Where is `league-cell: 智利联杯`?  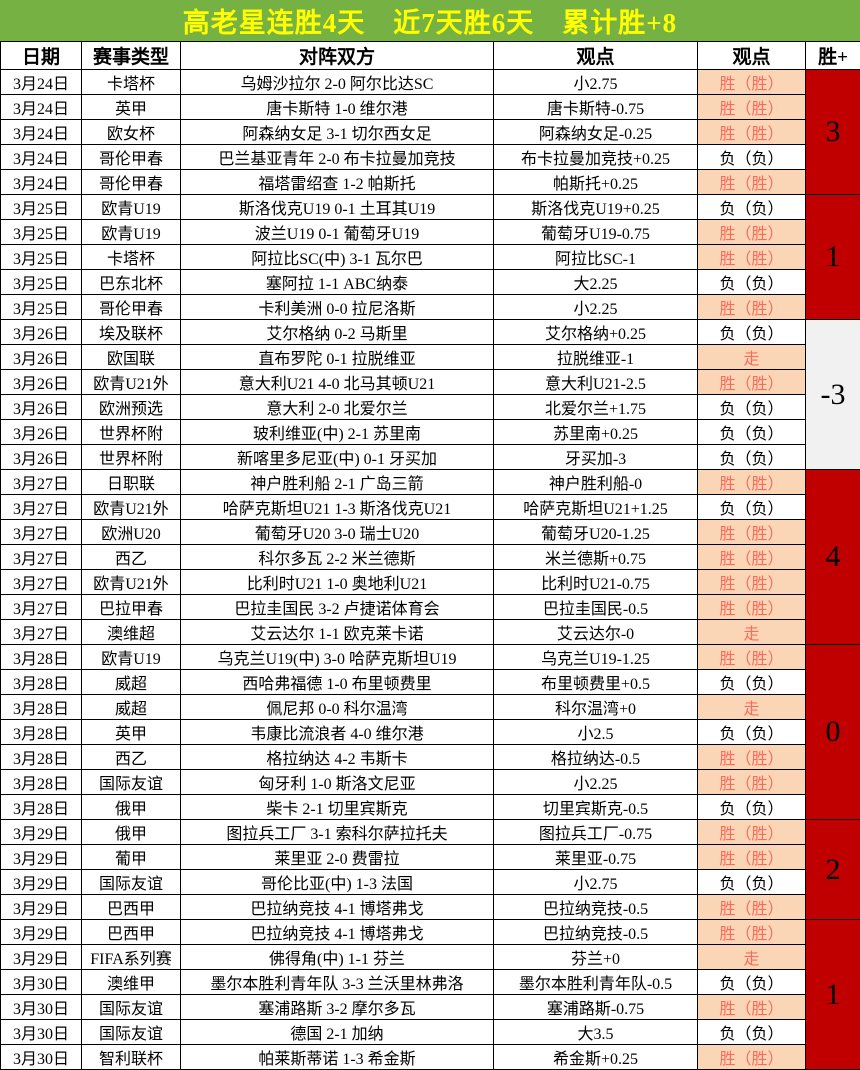
league-cell: 智利联杯 is located at coordinates (131, 1057).